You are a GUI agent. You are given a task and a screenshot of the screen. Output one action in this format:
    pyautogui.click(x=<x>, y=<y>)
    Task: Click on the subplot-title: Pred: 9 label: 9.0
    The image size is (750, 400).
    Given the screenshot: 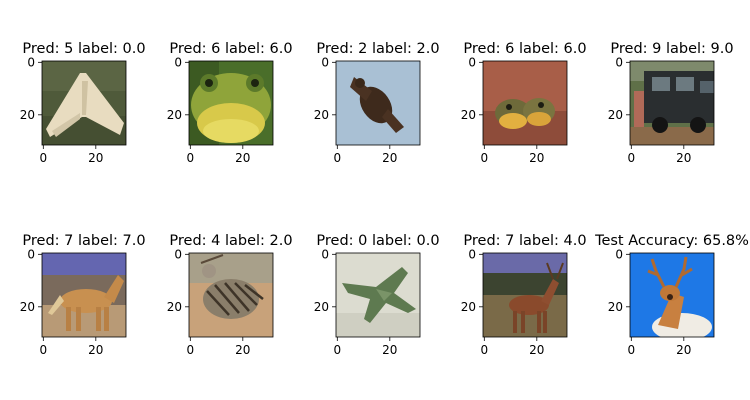 What is the action you would take?
    pyautogui.click(x=671, y=49)
    